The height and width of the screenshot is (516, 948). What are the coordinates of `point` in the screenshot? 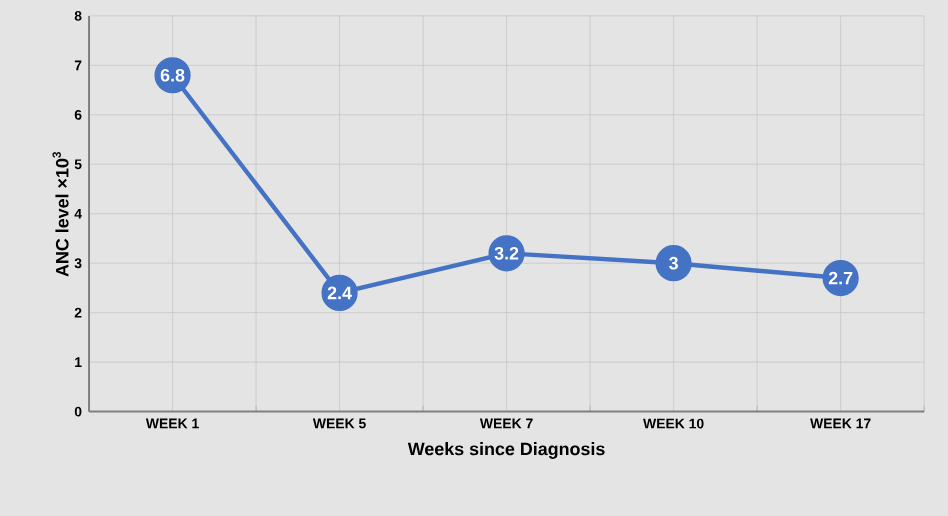 It's located at (673, 262).